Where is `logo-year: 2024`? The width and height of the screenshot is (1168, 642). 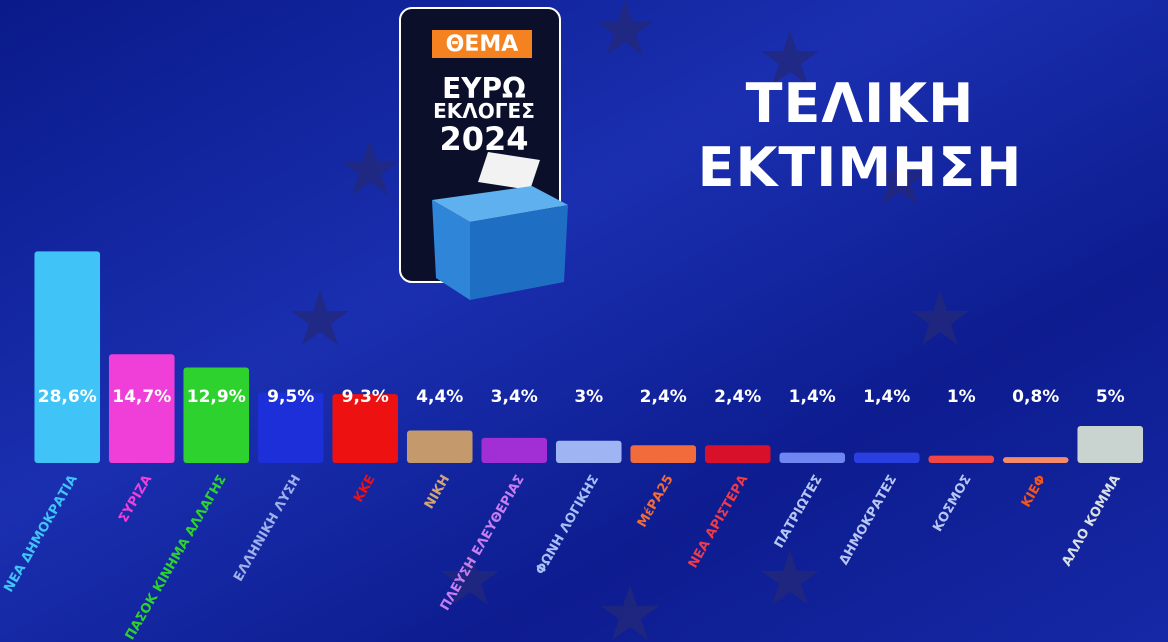
logo-year: 2024 is located at coordinates (483, 139).